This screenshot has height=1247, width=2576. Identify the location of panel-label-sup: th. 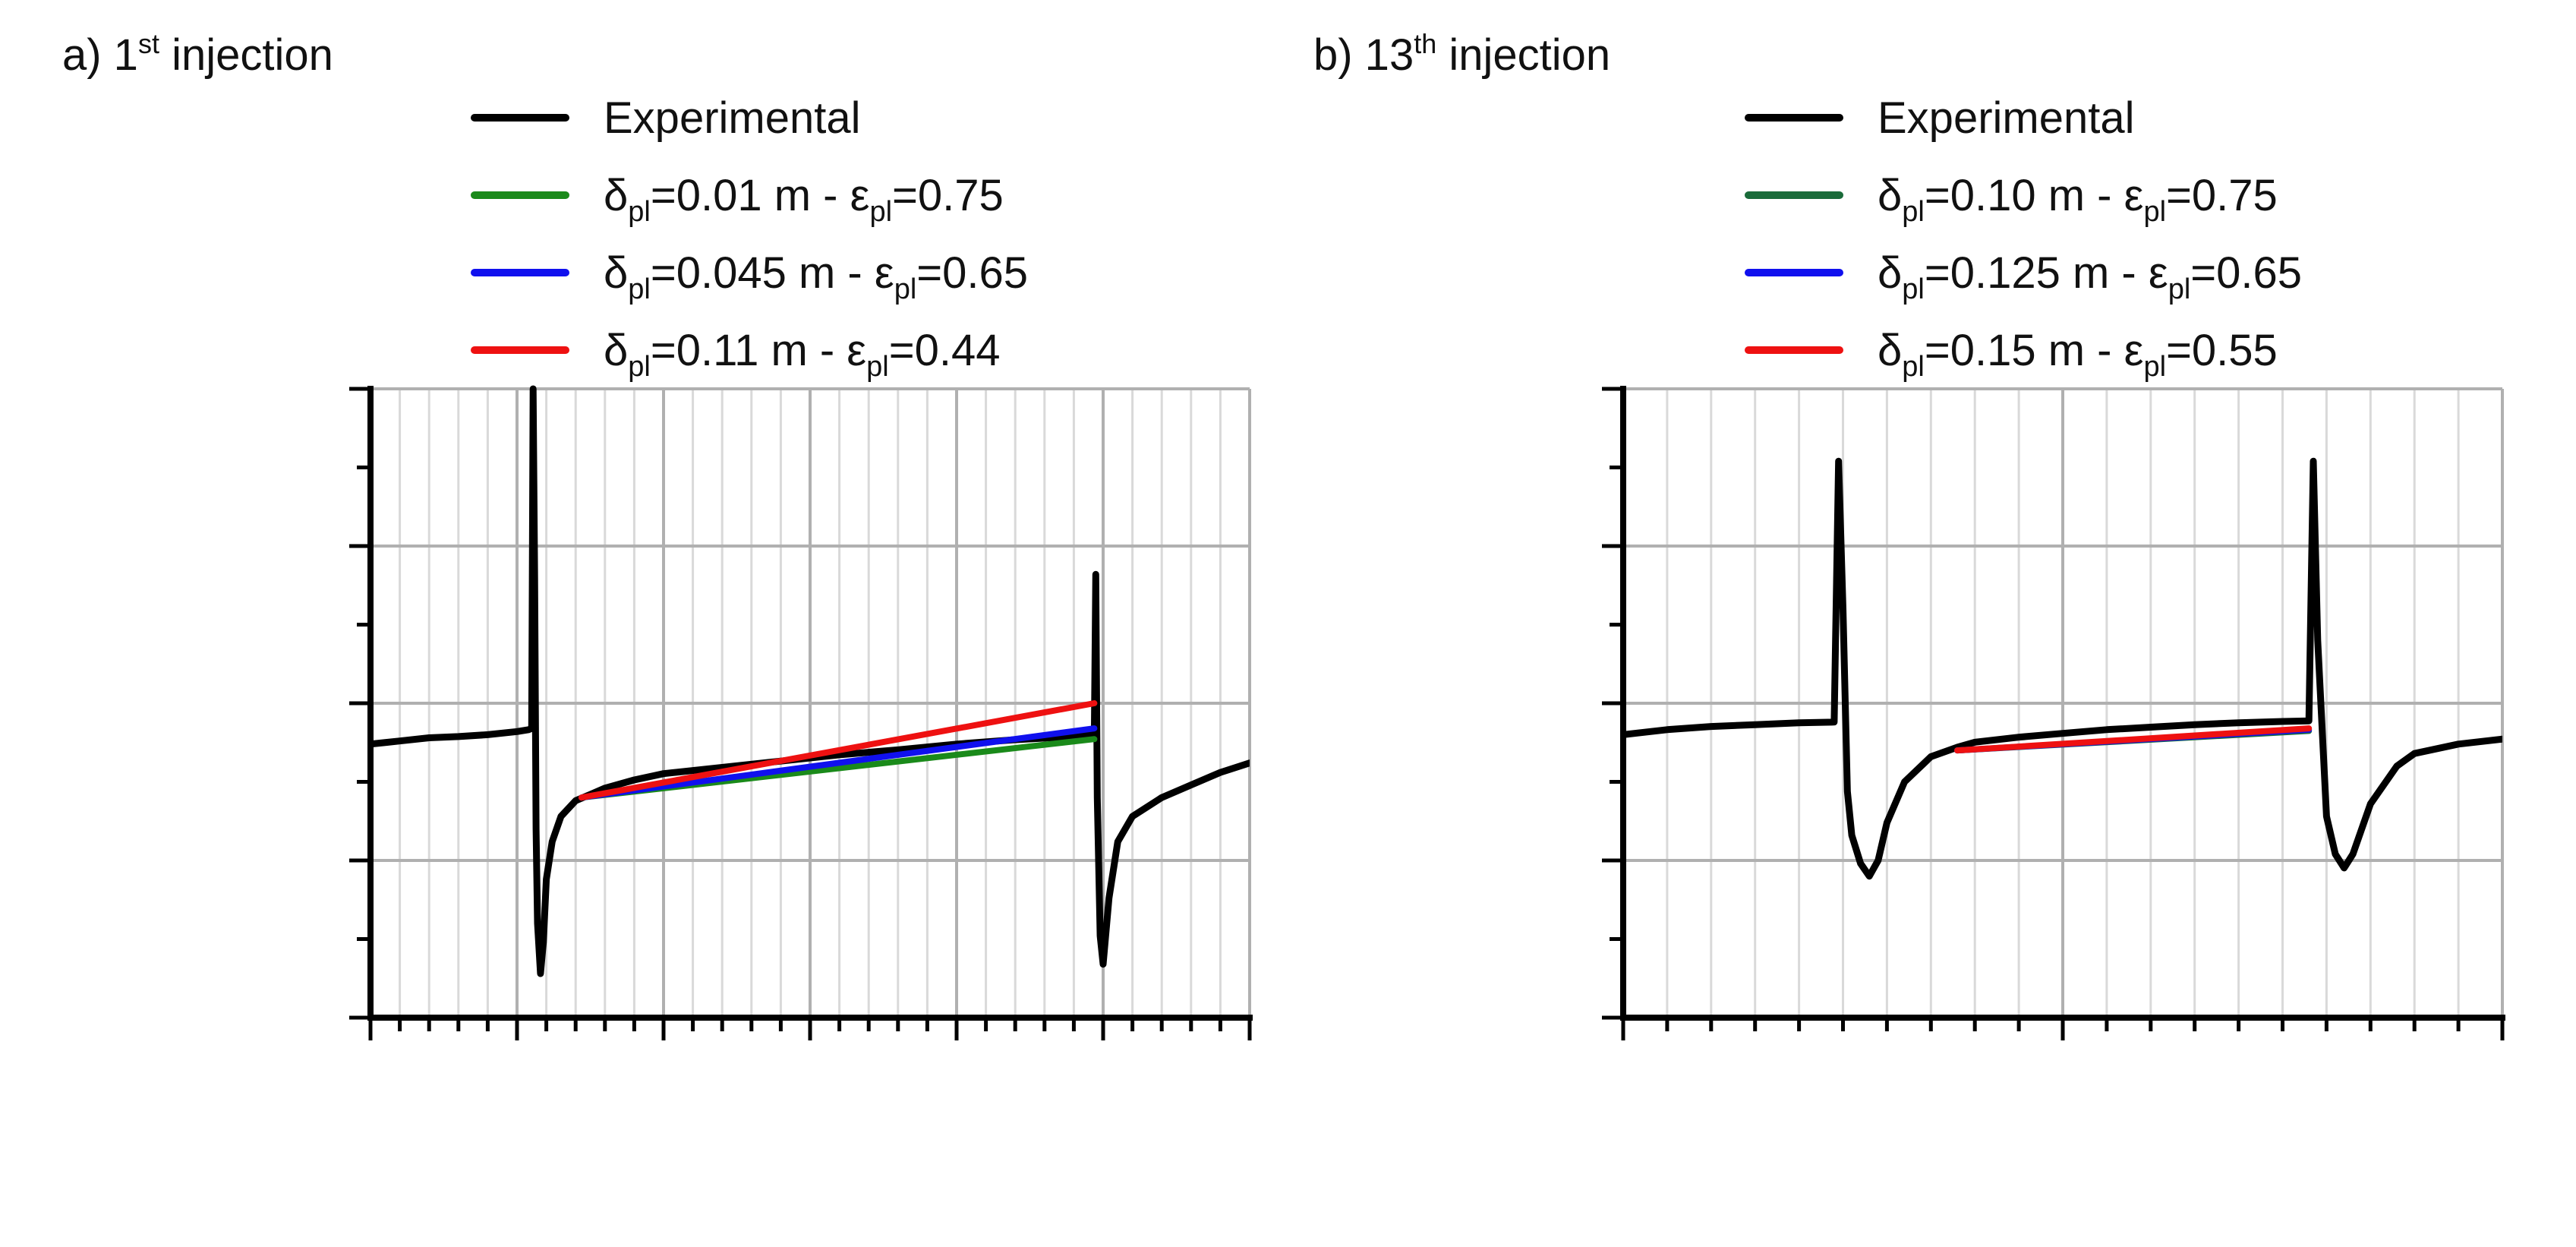
(1425, 43).